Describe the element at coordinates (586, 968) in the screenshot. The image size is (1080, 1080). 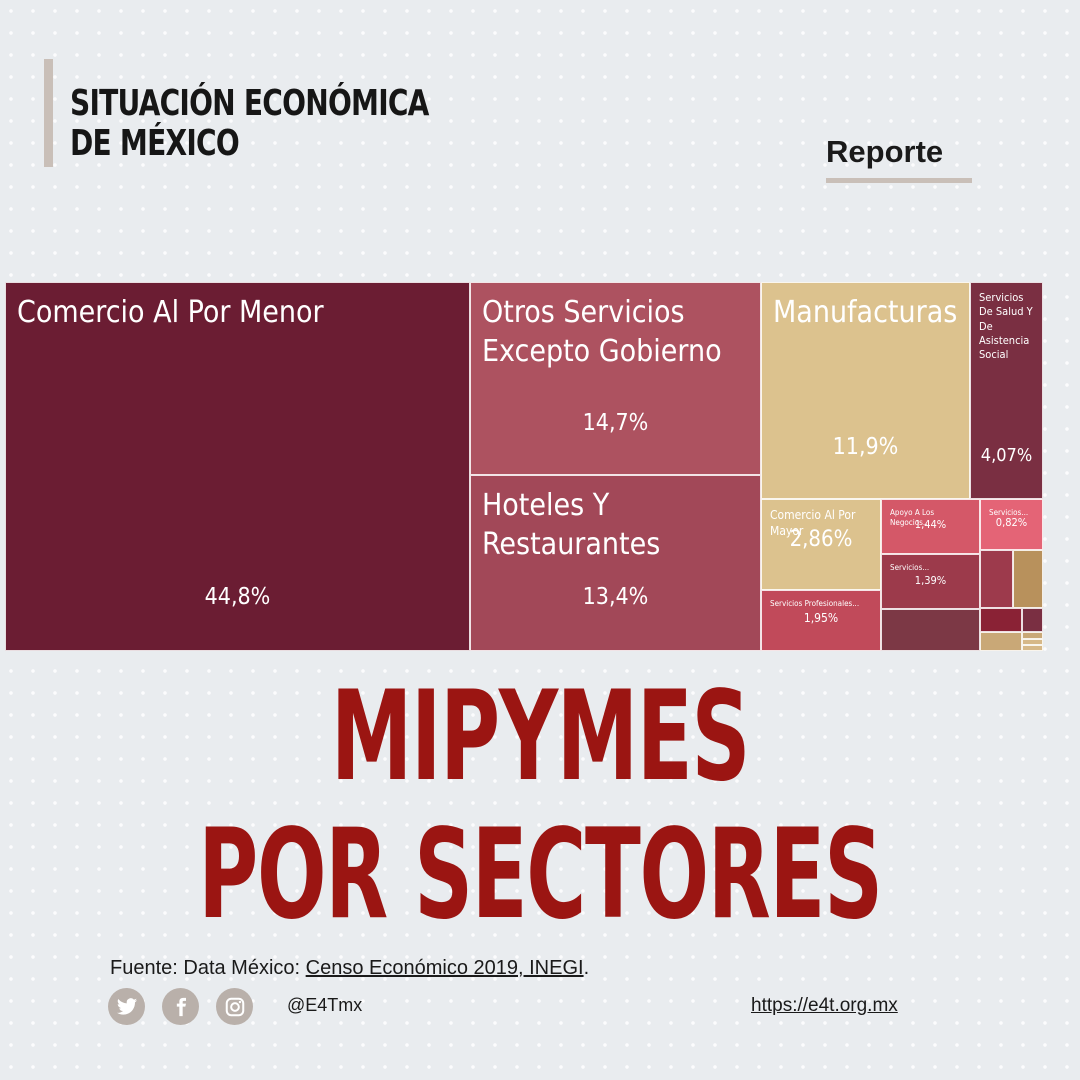
I see `source-suffix: .` at that location.